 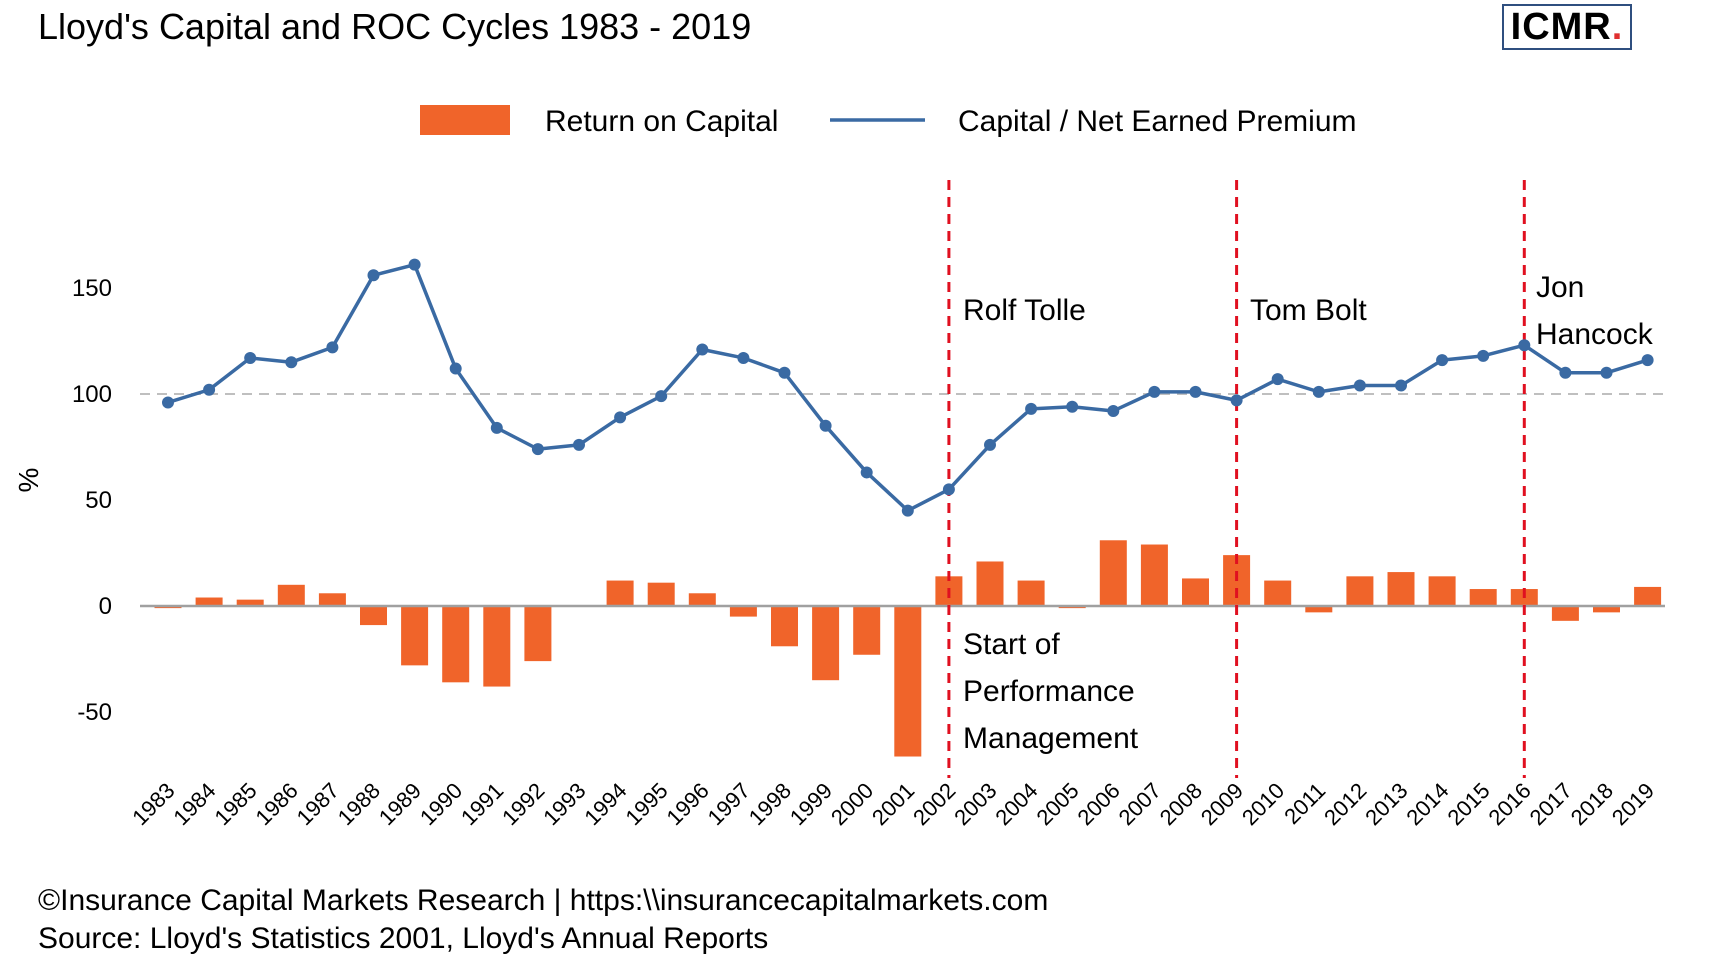 What do you see at coordinates (1592, 804) in the screenshot?
I see `x-tick-label-2018: 2018` at bounding box center [1592, 804].